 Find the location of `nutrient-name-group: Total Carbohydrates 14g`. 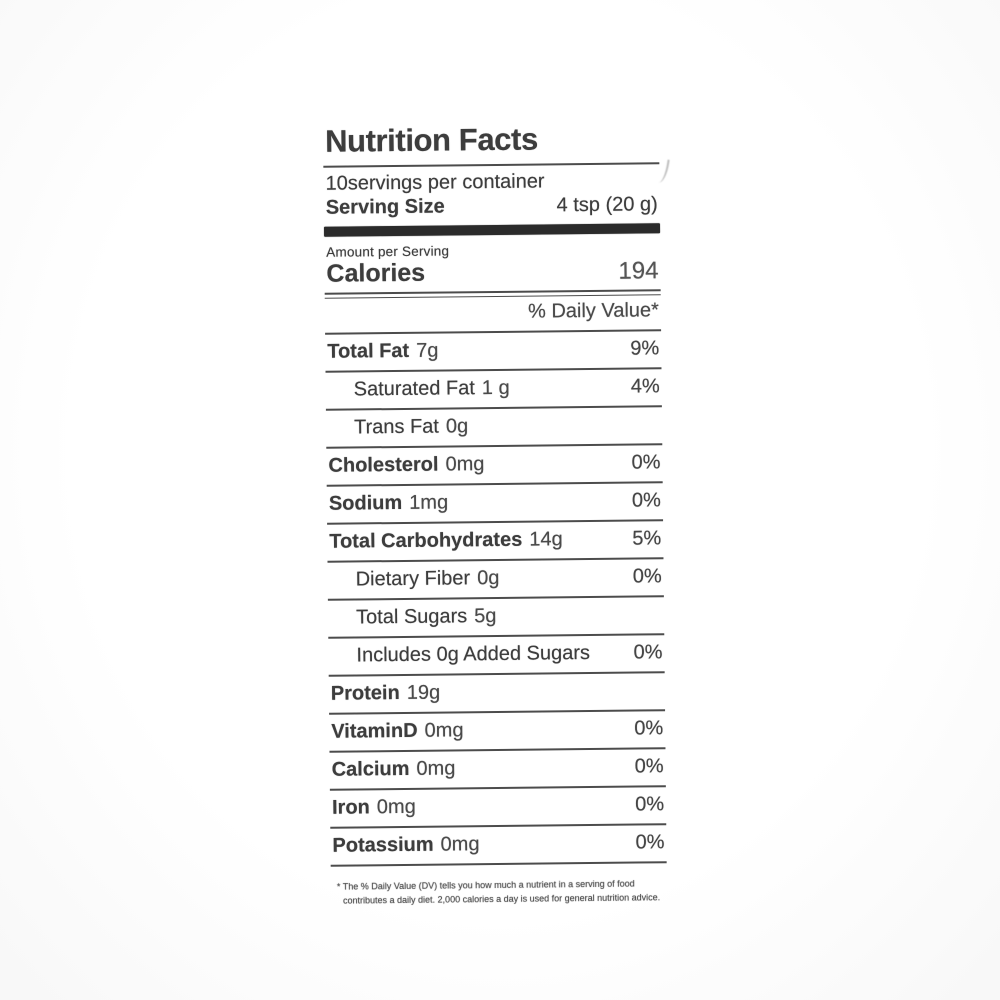

nutrient-name-group: Total Carbohydrates 14g is located at coordinates (446, 540).